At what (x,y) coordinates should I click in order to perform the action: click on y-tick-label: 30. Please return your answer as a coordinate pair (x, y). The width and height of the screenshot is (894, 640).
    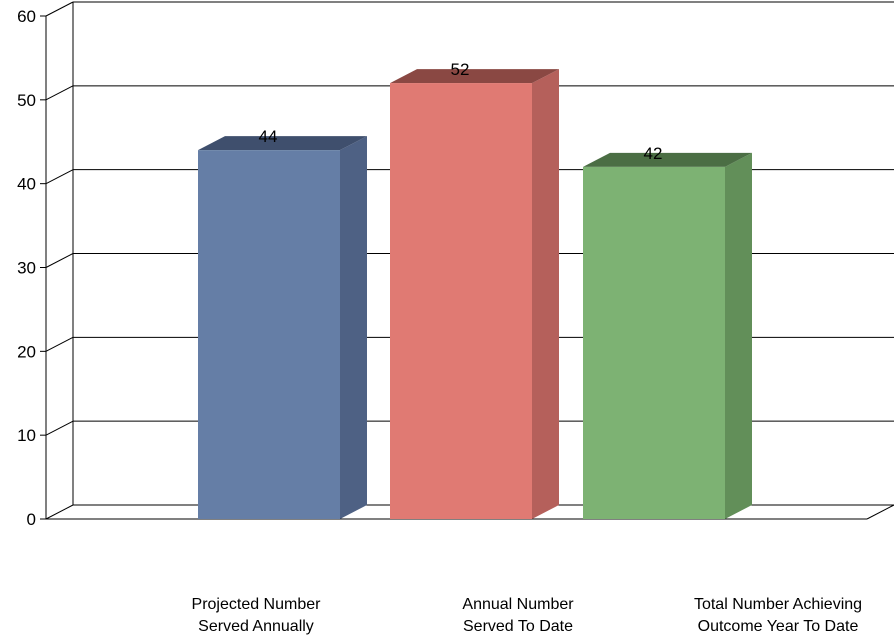
    Looking at the image, I should click on (26, 268).